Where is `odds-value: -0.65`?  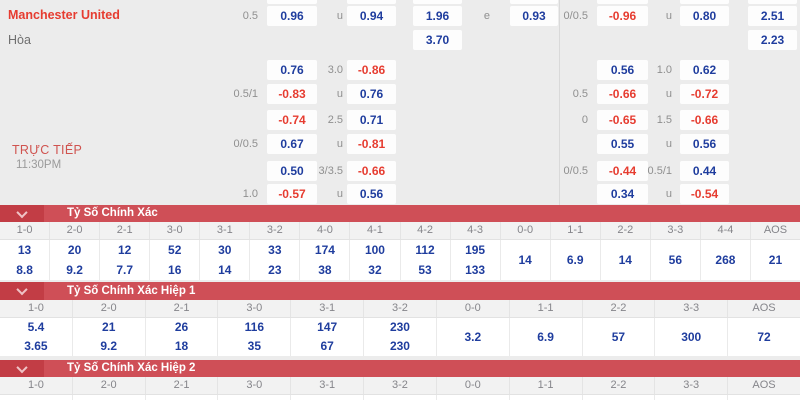
odds-value: -0.65 is located at coordinates (622, 120).